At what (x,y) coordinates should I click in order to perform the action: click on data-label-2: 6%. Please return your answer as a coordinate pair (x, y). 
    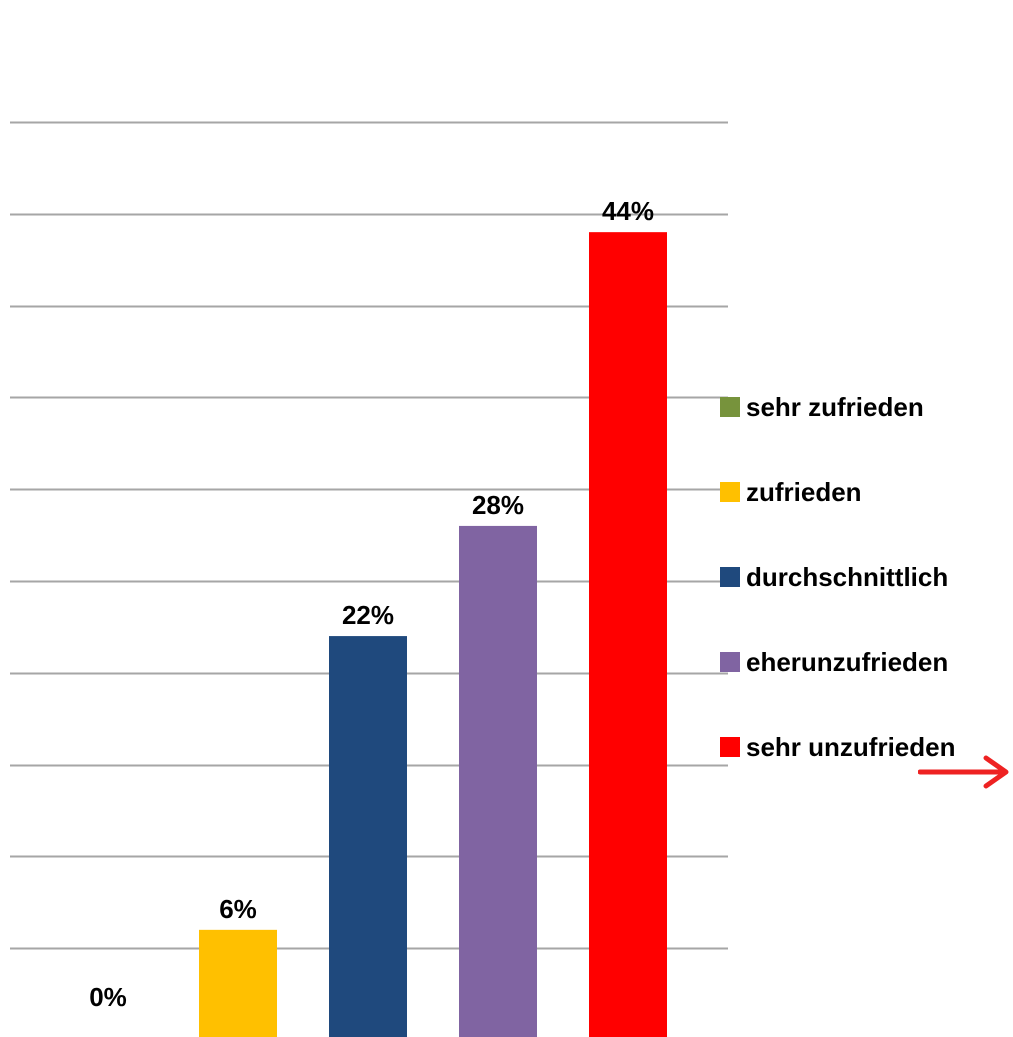
    Looking at the image, I should click on (238, 909).